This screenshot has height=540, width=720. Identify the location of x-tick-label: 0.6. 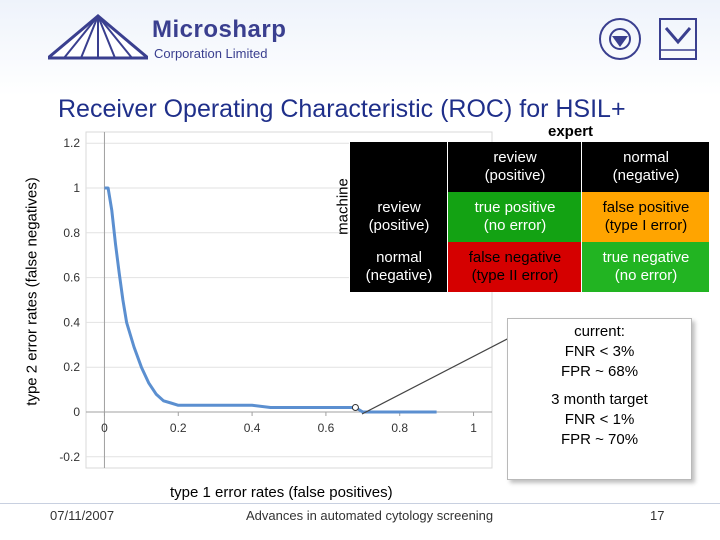
(326, 428).